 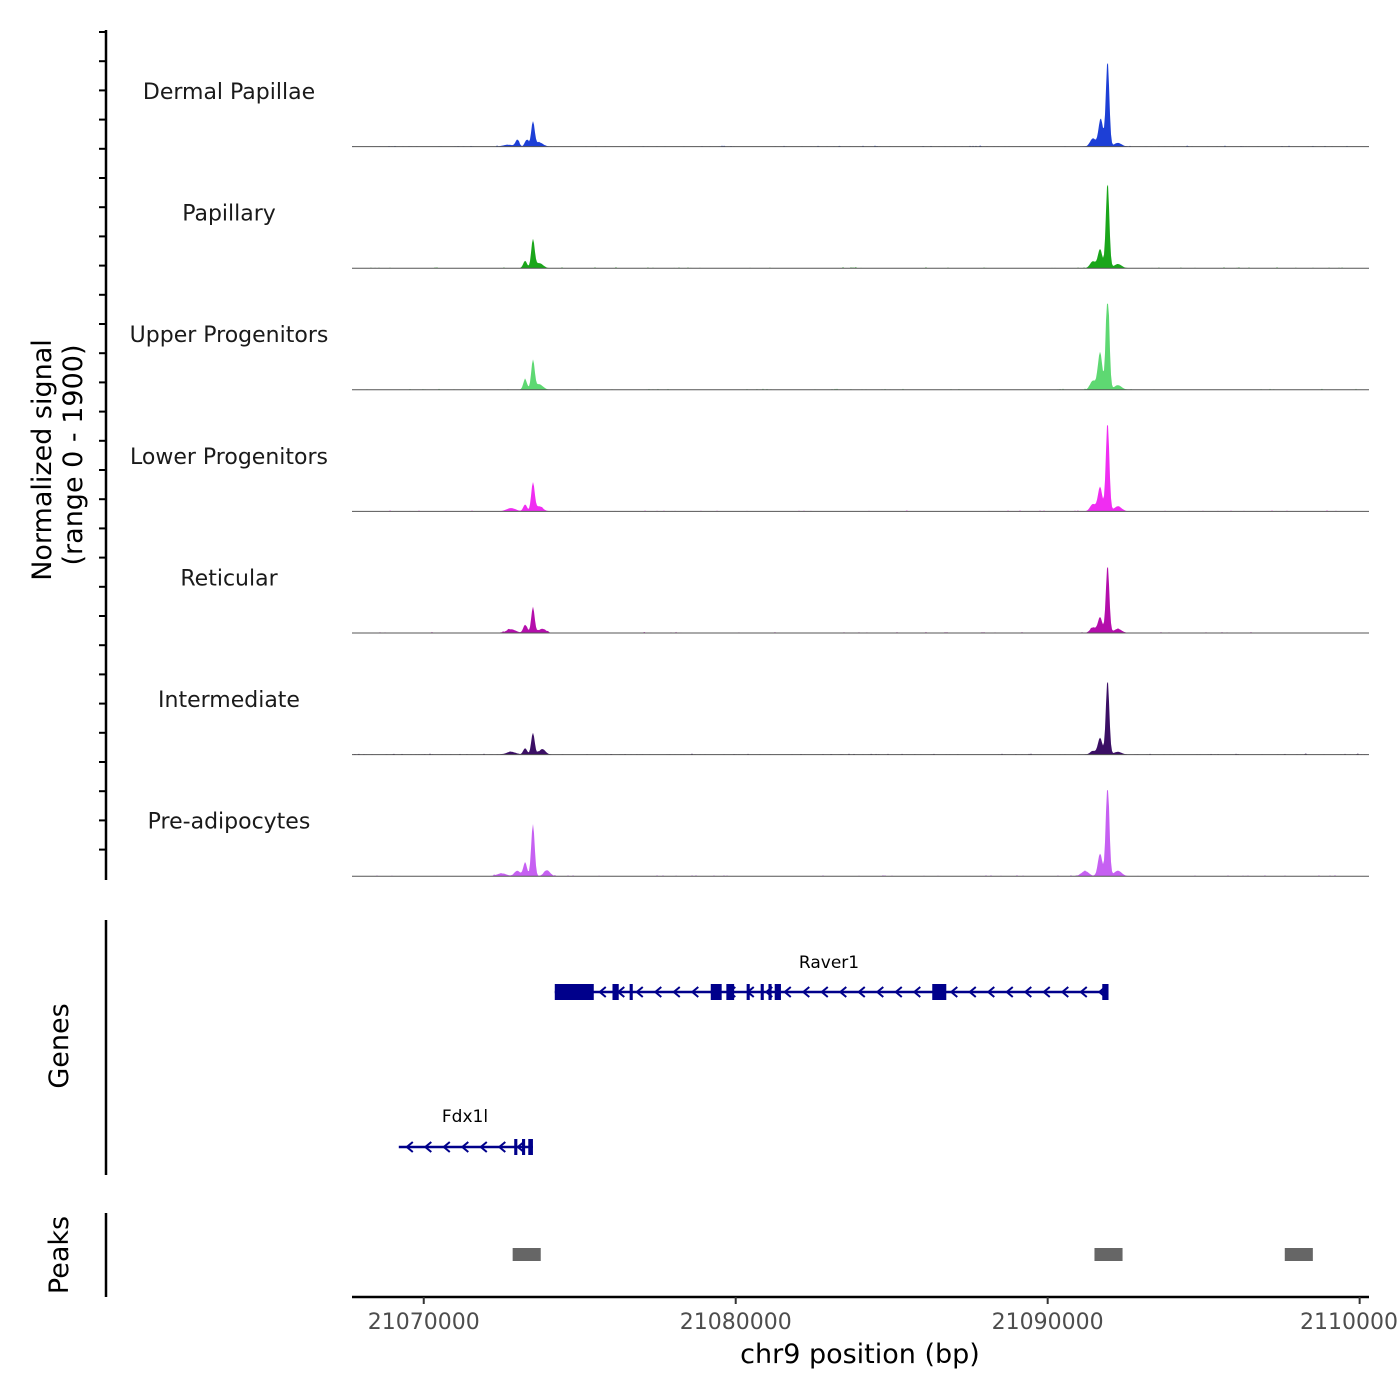 I want to click on track-label: Reticular, so click(x=229, y=578).